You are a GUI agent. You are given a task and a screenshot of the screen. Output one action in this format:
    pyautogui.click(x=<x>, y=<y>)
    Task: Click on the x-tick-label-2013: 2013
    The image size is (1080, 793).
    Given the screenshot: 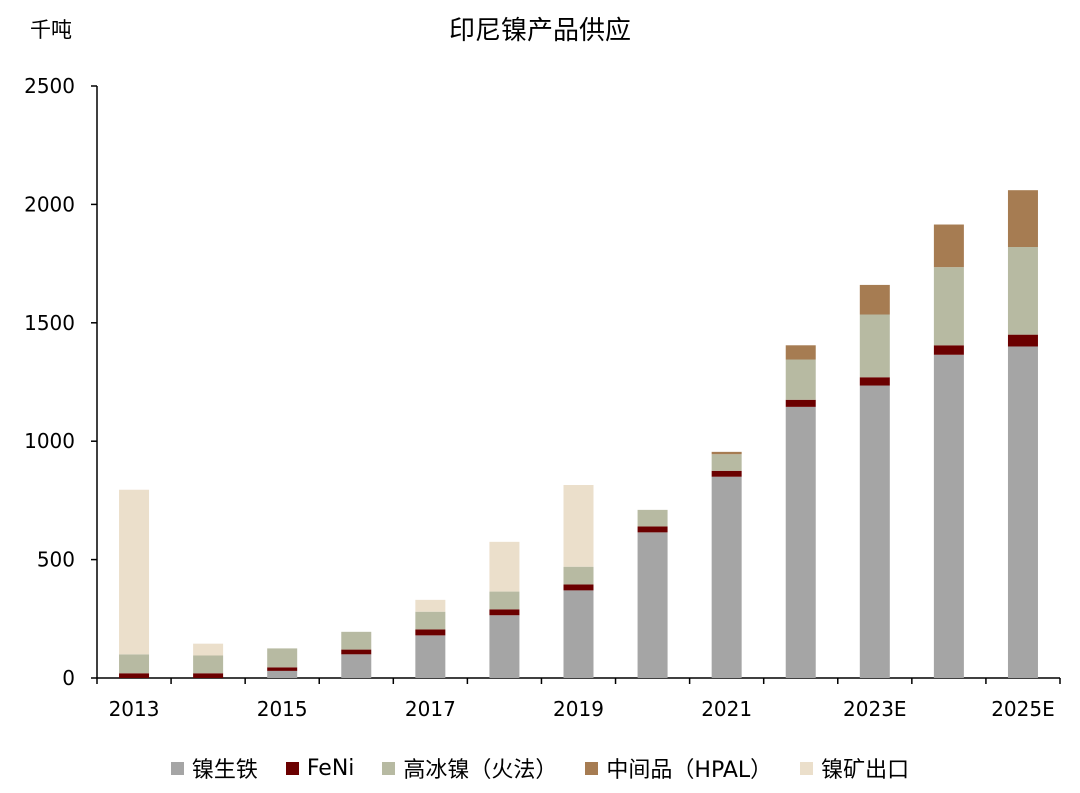 What is the action you would take?
    pyautogui.click(x=134, y=709)
    